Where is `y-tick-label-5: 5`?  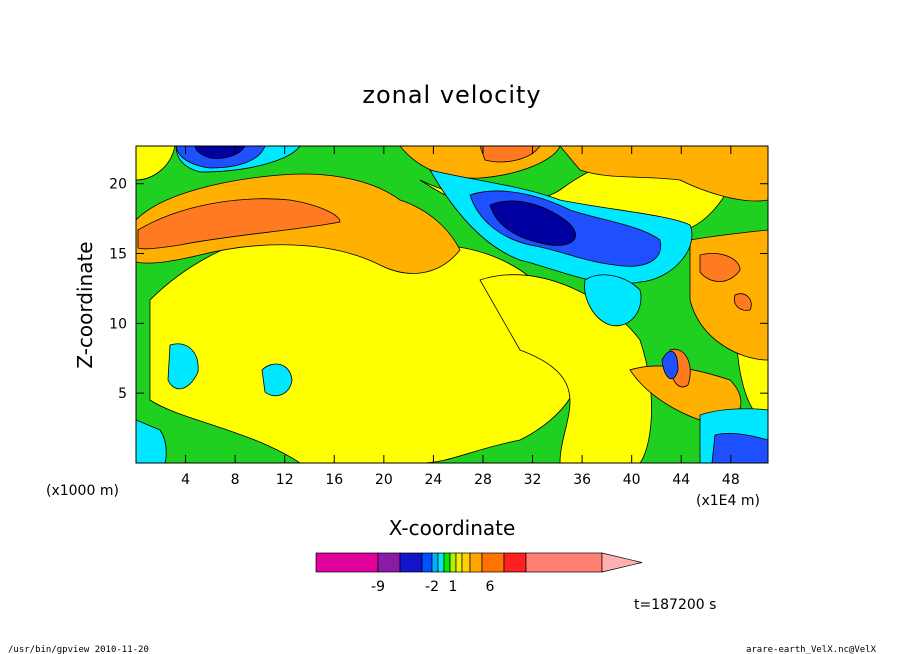
y-tick-label-5: 5 is located at coordinates (122, 394).